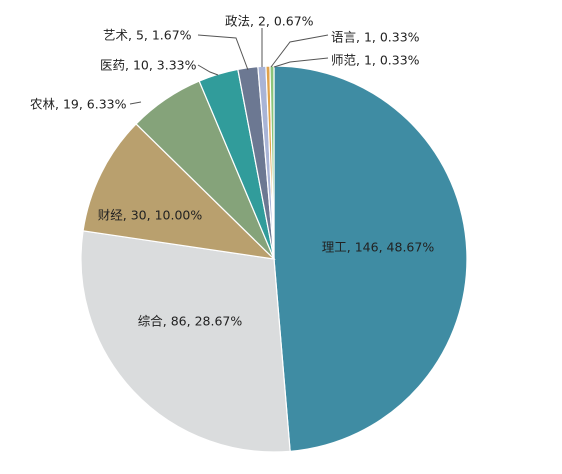  I want to click on slice-label-理工: 理工, 146, 48.67%, so click(378, 247).